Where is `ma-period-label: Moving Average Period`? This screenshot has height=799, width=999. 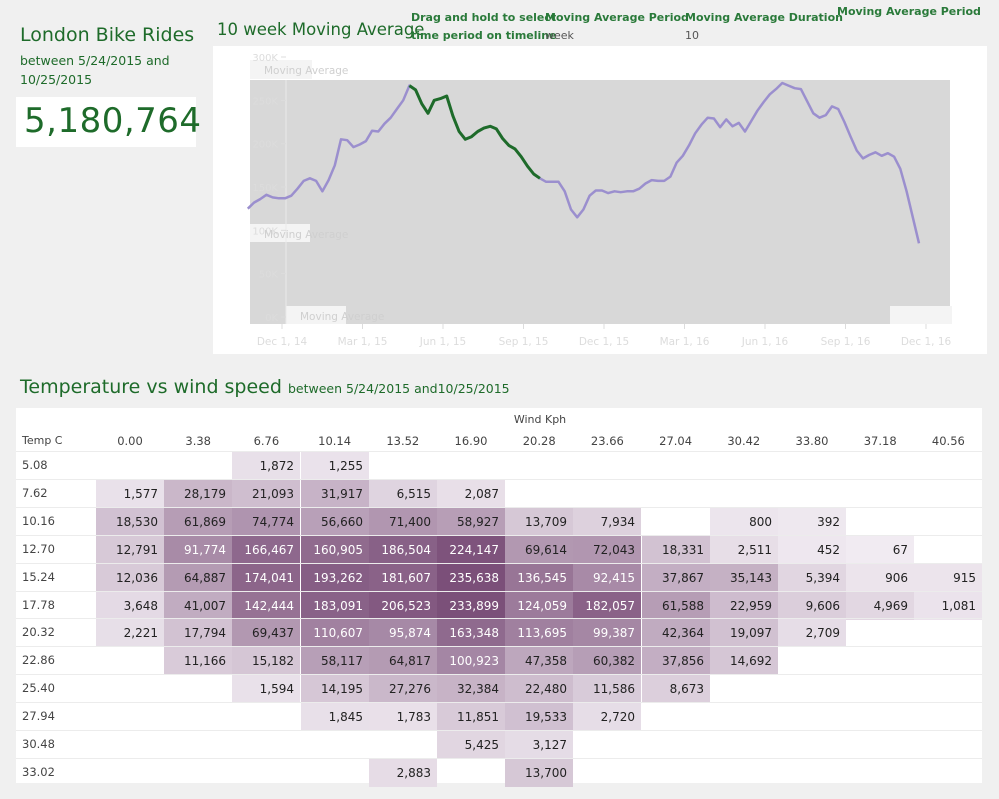
ma-period-label: Moving Average Period is located at coordinates (617, 17).